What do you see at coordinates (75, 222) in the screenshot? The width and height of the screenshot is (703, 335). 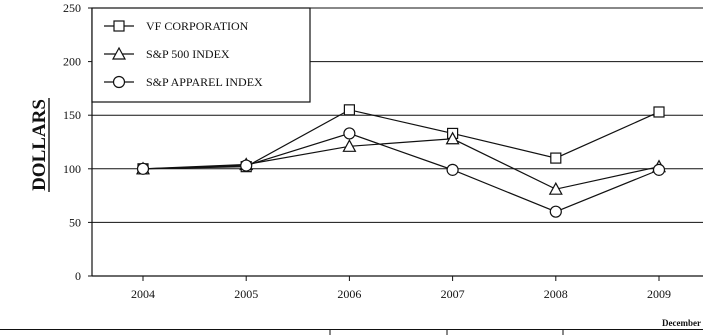 I see `y-tick-label-50: 50` at bounding box center [75, 222].